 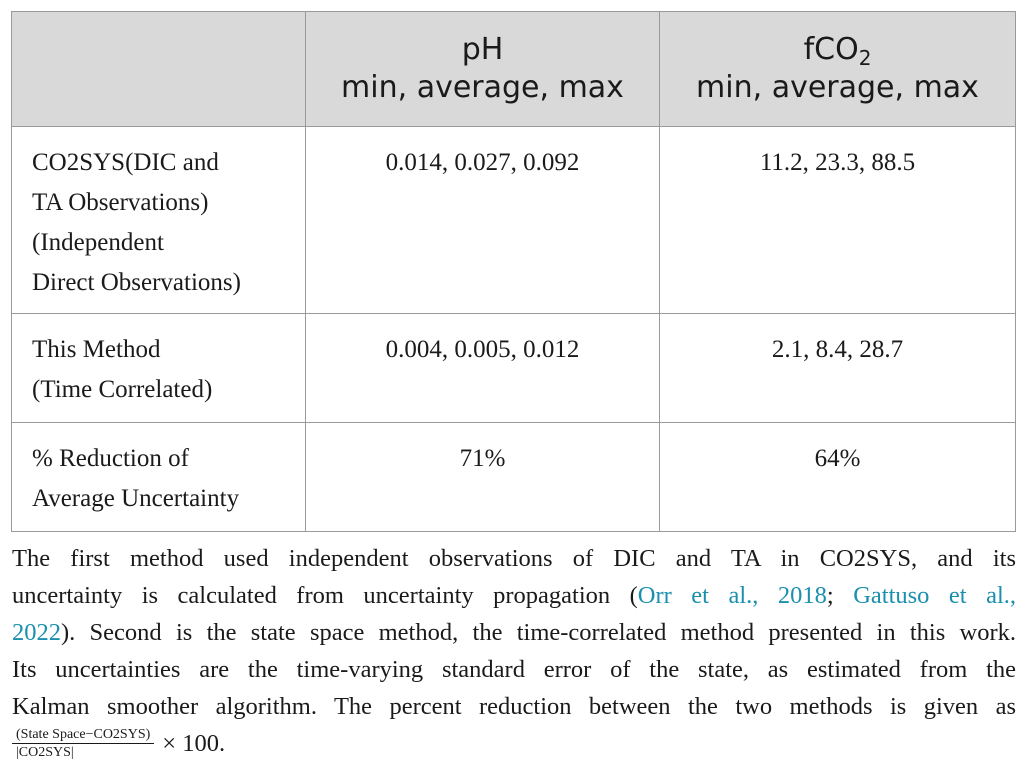 What do you see at coordinates (837, 220) in the screenshot?
I see `cell-fco2-co2sys: 11.2, 23.3, 88.5` at bounding box center [837, 220].